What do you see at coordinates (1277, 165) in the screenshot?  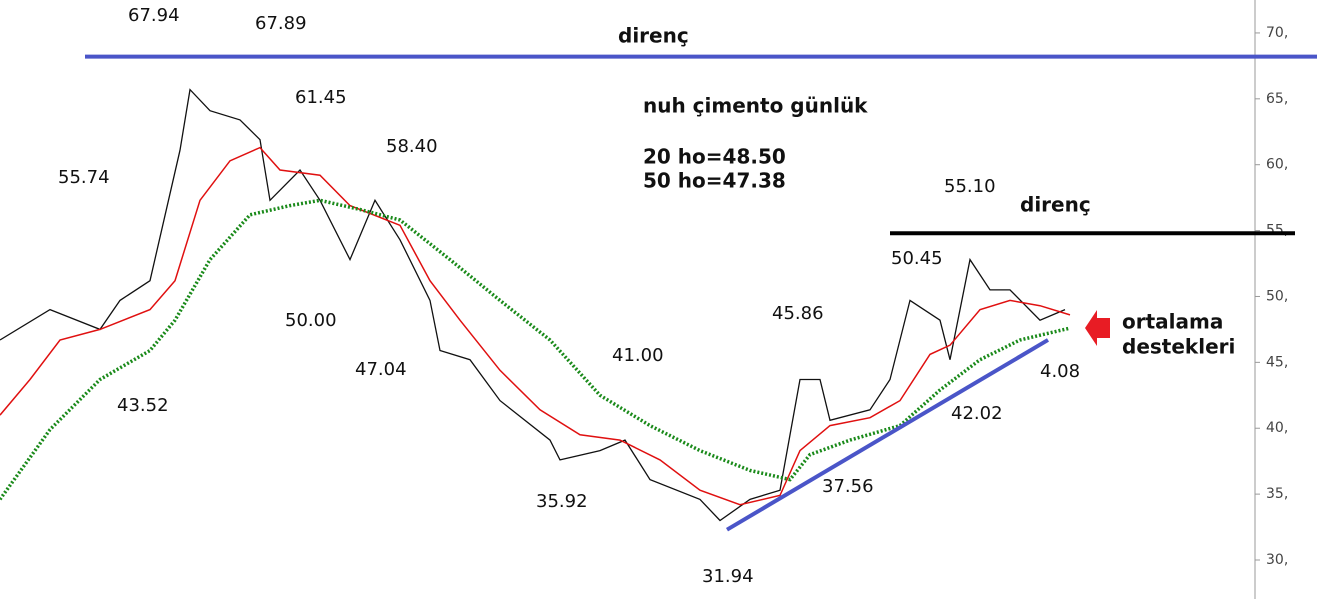 I see `y-tick-label: 60,` at bounding box center [1277, 165].